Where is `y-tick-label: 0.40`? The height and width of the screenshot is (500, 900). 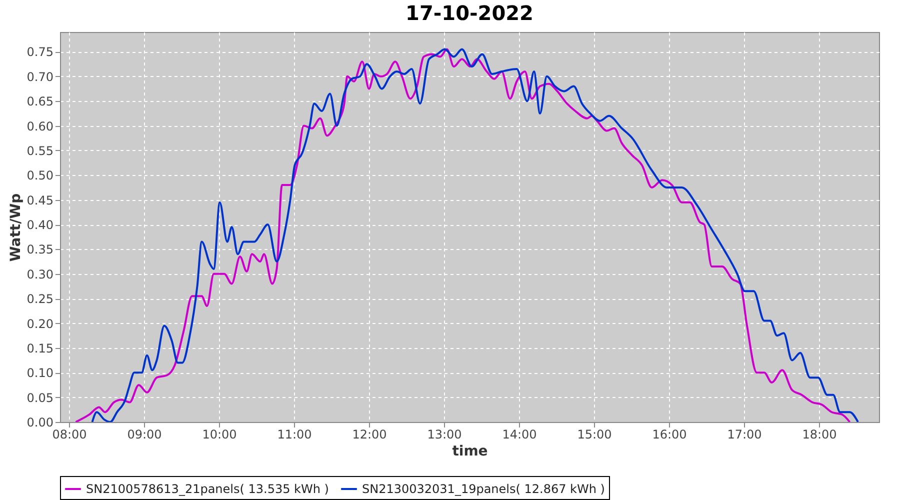 y-tick-label: 0.40 is located at coordinates (40, 225).